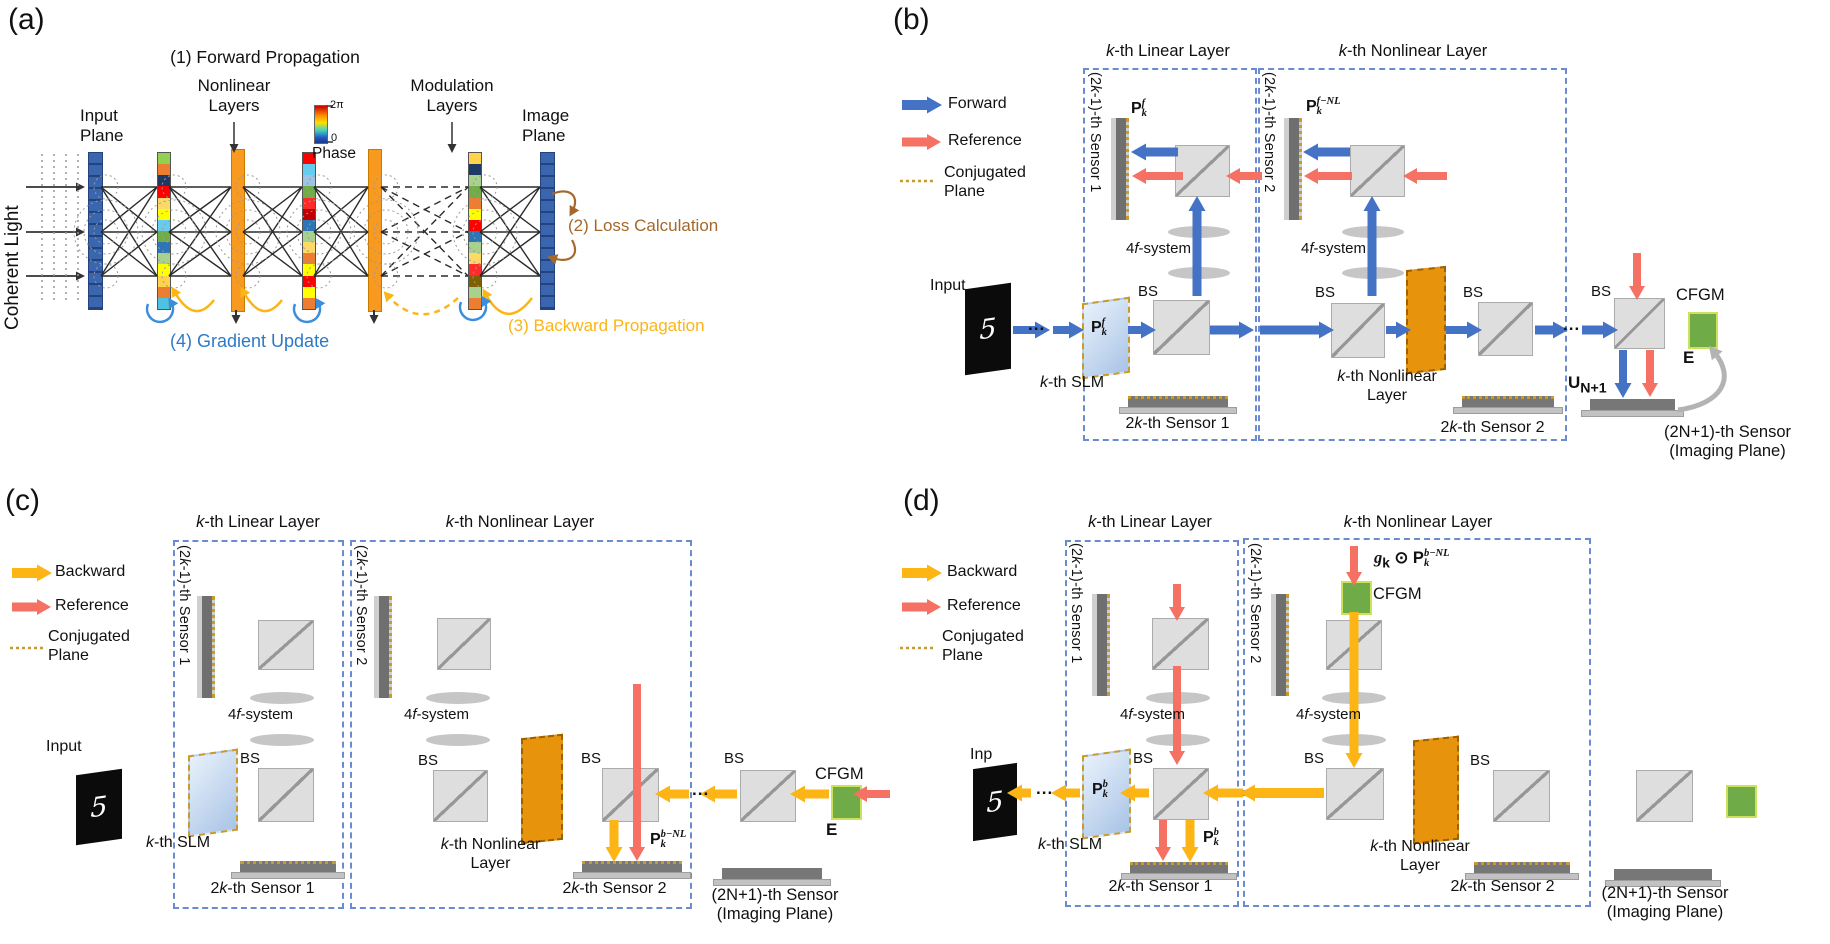 The height and width of the screenshot is (944, 1830). Describe the element at coordinates (334, 138) in the screenshot. I see `phase-min-label: 0` at that location.